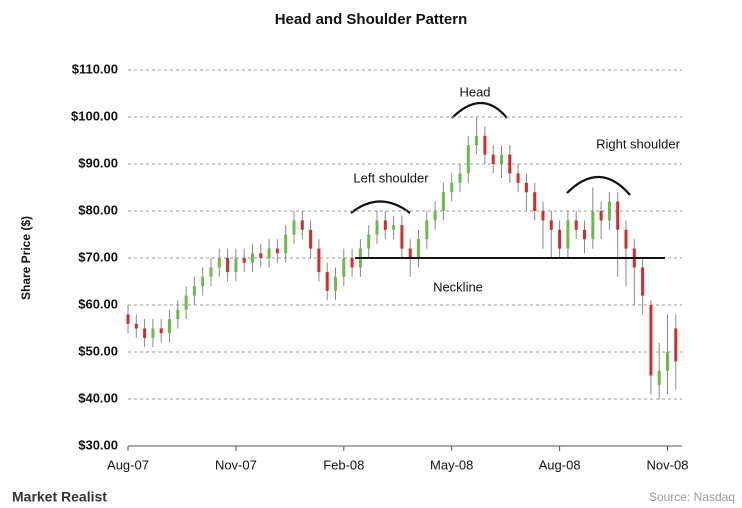  What do you see at coordinates (94, 115) in the screenshot?
I see `y-tick-label: $100.00` at bounding box center [94, 115].